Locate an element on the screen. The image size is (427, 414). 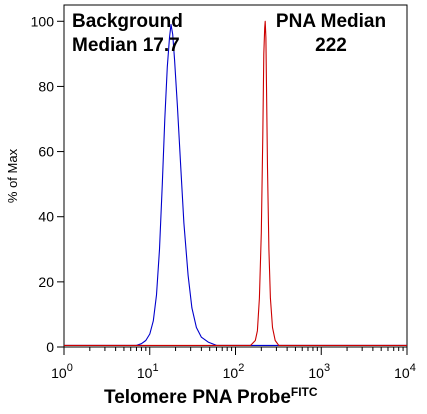
y-axis-label: % of Max is located at coordinates (12, 175).